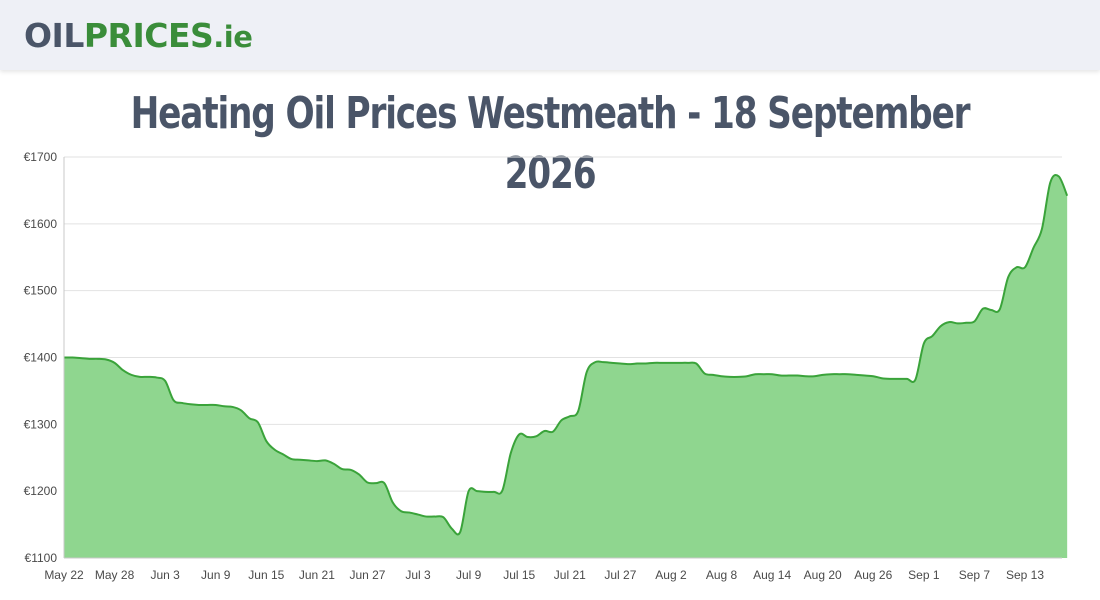 The height and width of the screenshot is (600, 1100). Describe the element at coordinates (165, 575) in the screenshot. I see `x-tick-label: Jun 3` at that location.